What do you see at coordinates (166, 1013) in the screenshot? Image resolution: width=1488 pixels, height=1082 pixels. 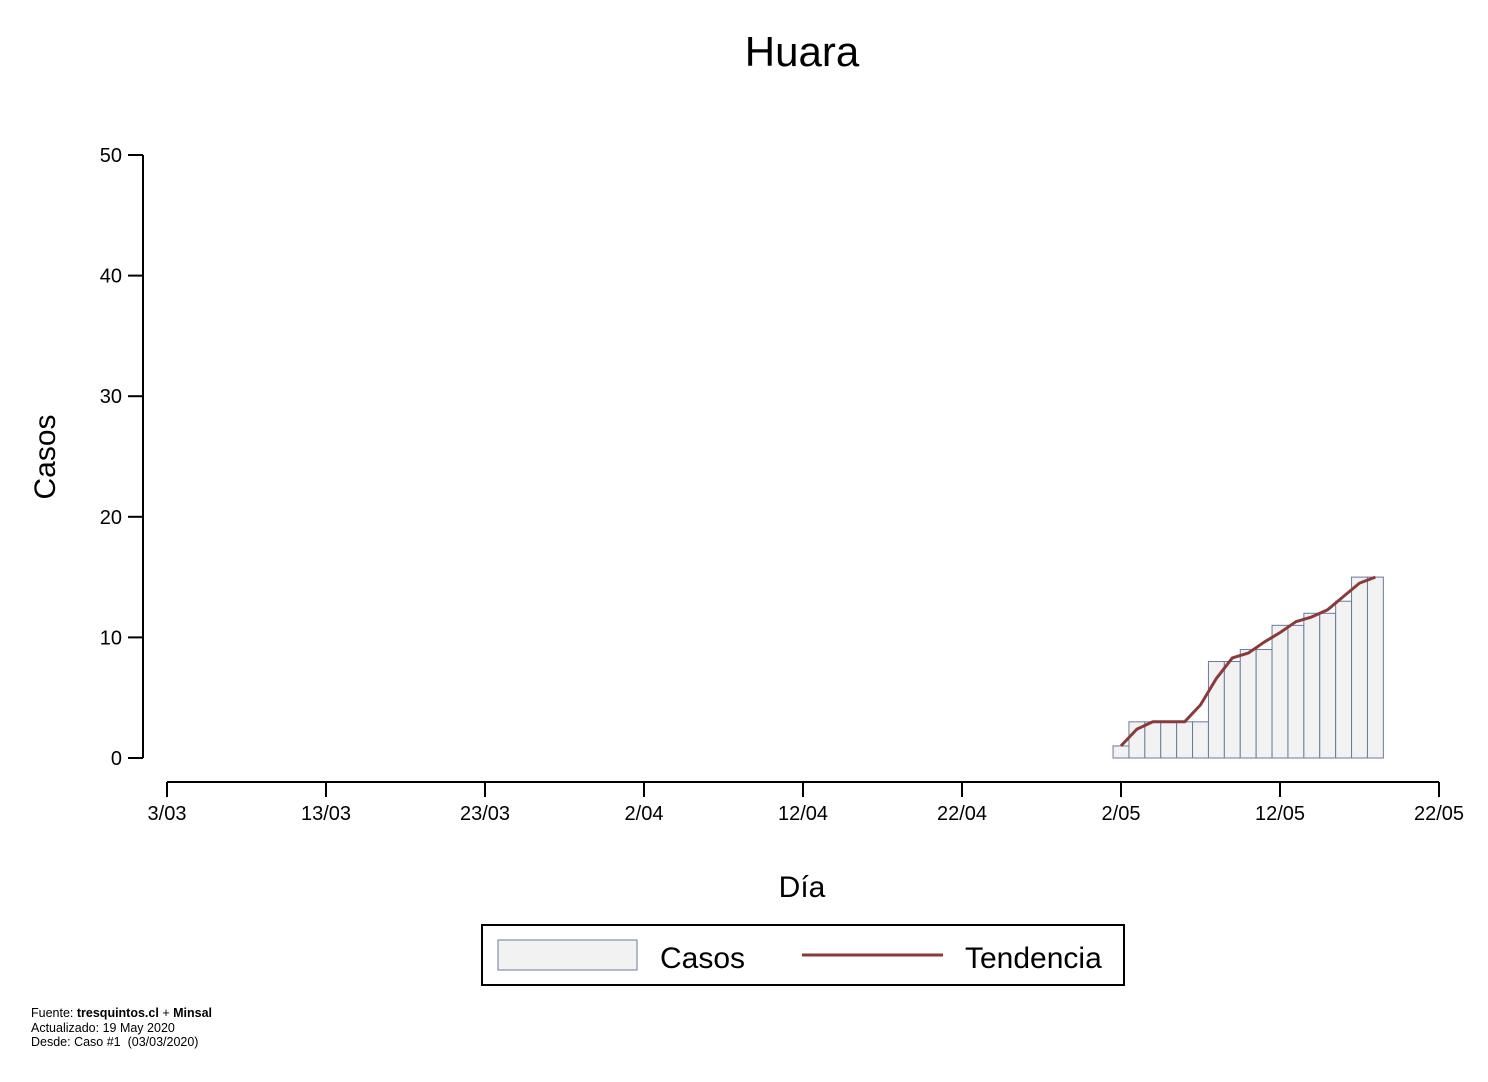 I see `footer-source-joiner: +` at bounding box center [166, 1013].